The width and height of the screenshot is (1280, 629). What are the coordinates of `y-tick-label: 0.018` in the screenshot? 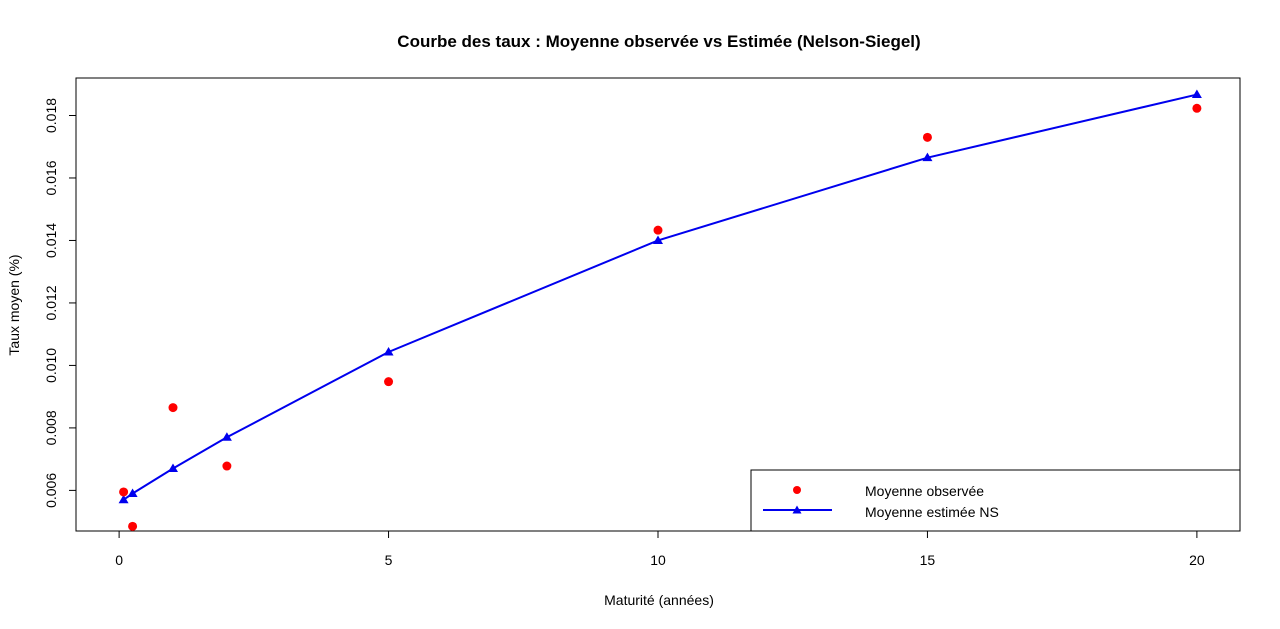 It's located at (51, 115).